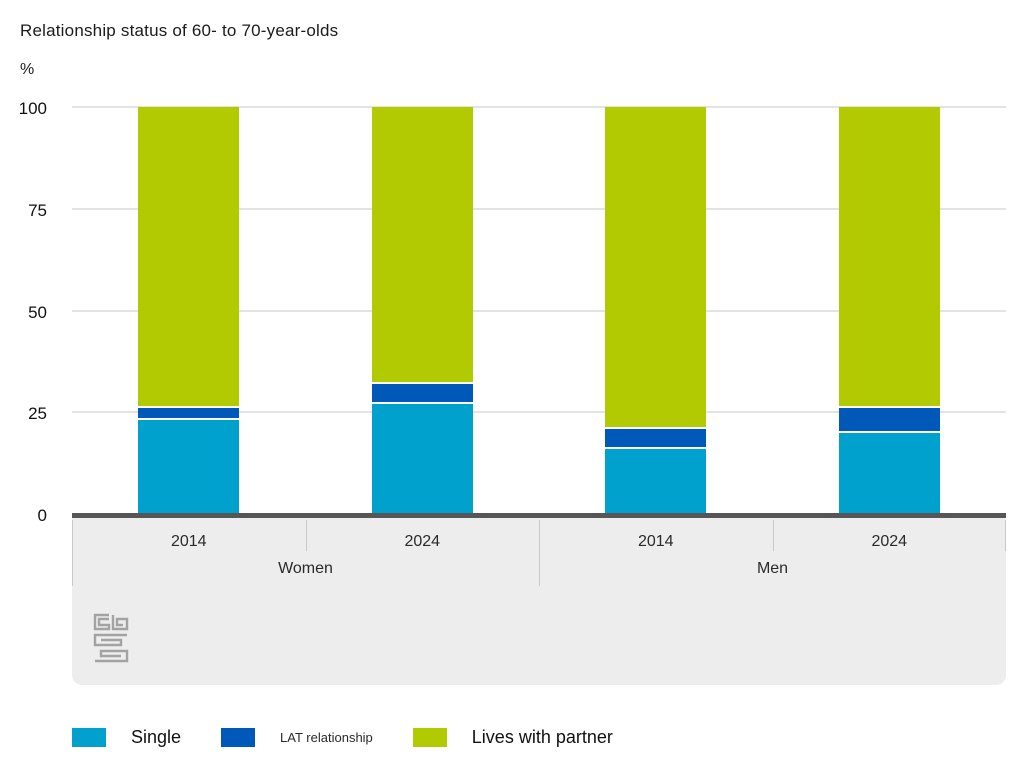 Image resolution: width=1024 pixels, height=768 pixels. I want to click on legend-label: LAT relationship, so click(326, 737).